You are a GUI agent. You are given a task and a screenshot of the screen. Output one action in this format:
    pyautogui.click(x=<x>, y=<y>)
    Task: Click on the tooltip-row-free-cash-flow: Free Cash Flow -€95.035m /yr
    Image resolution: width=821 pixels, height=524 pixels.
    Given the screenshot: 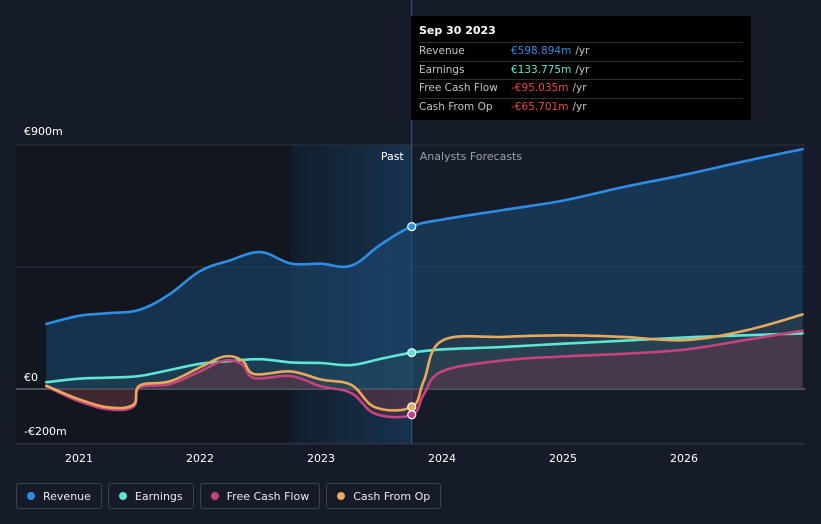 What is the action you would take?
    pyautogui.click(x=581, y=88)
    